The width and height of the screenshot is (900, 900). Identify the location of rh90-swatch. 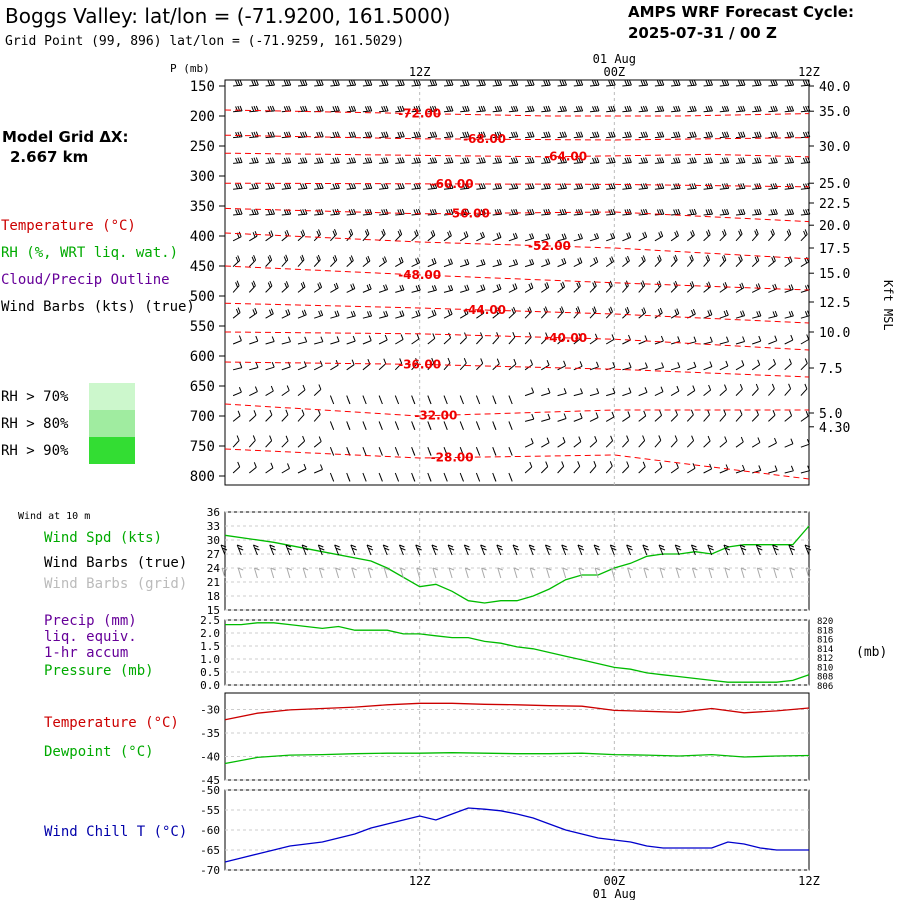
(112, 450).